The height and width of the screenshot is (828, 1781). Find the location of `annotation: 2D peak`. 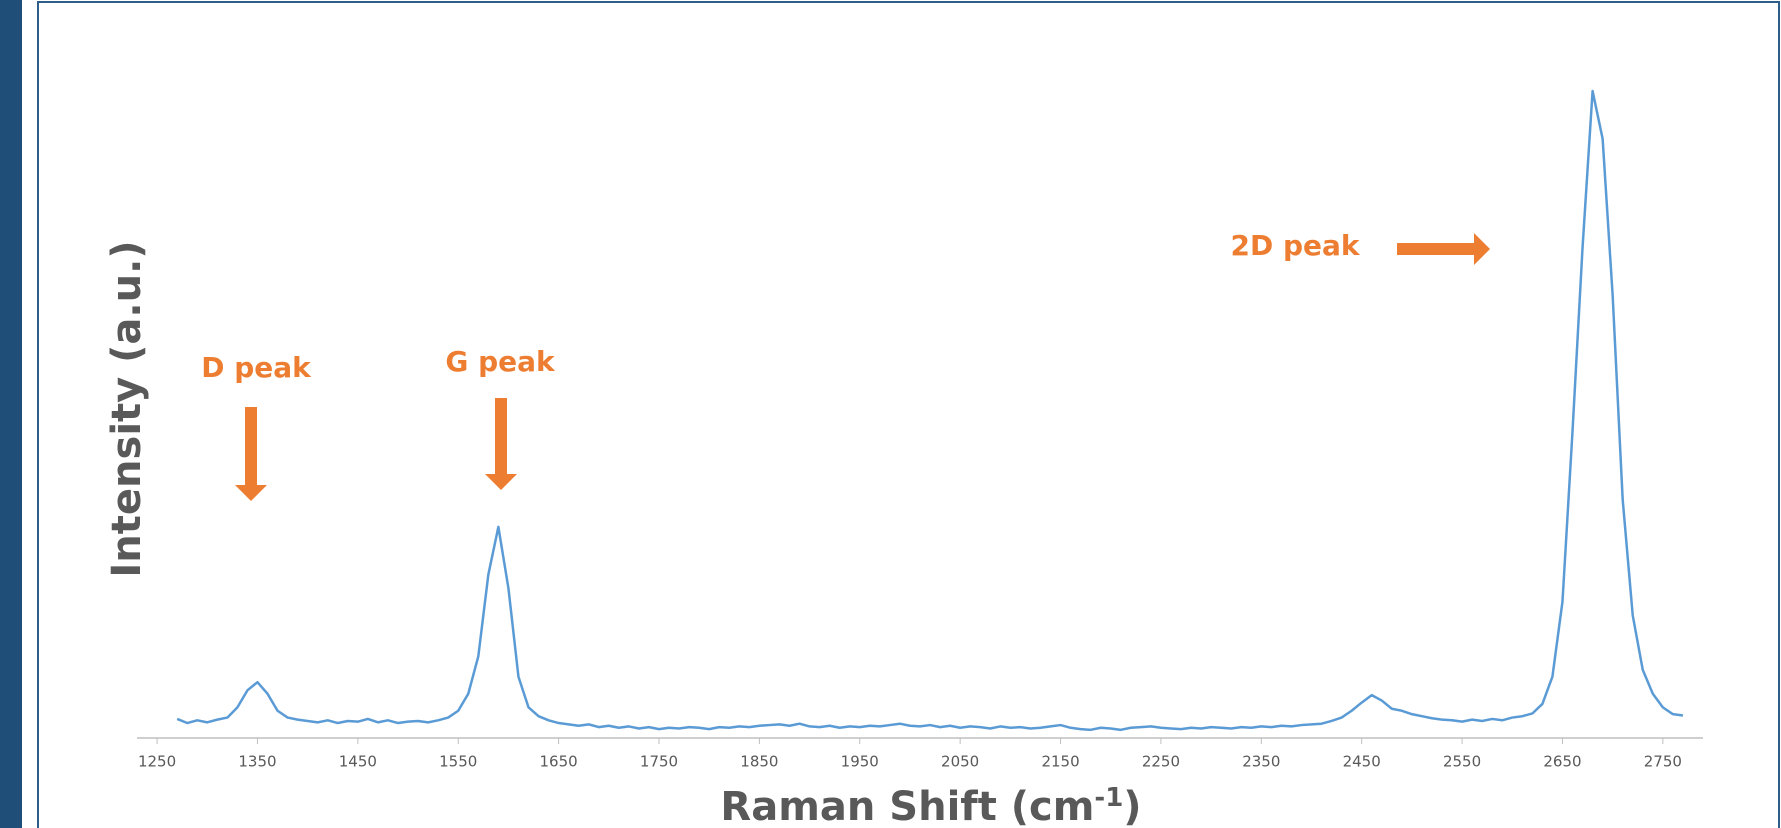

annotation: 2D peak is located at coordinates (1295, 245).